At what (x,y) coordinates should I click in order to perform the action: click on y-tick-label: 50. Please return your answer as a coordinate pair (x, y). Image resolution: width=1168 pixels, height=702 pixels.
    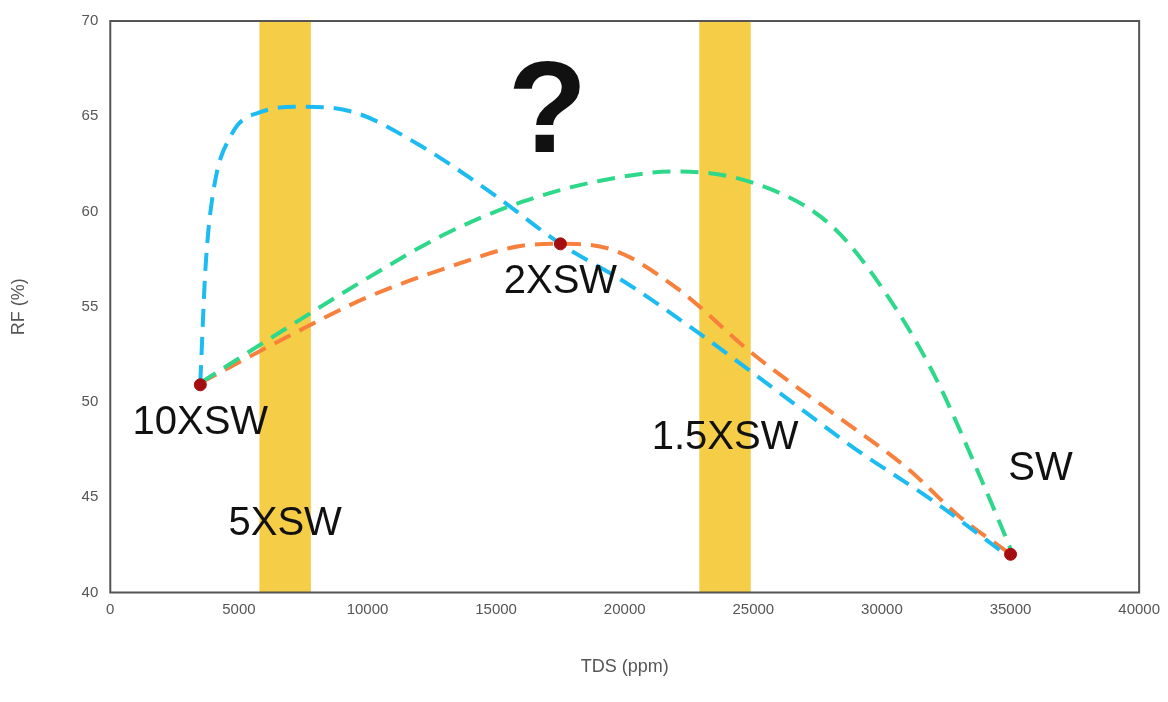
    Looking at the image, I should click on (90, 401).